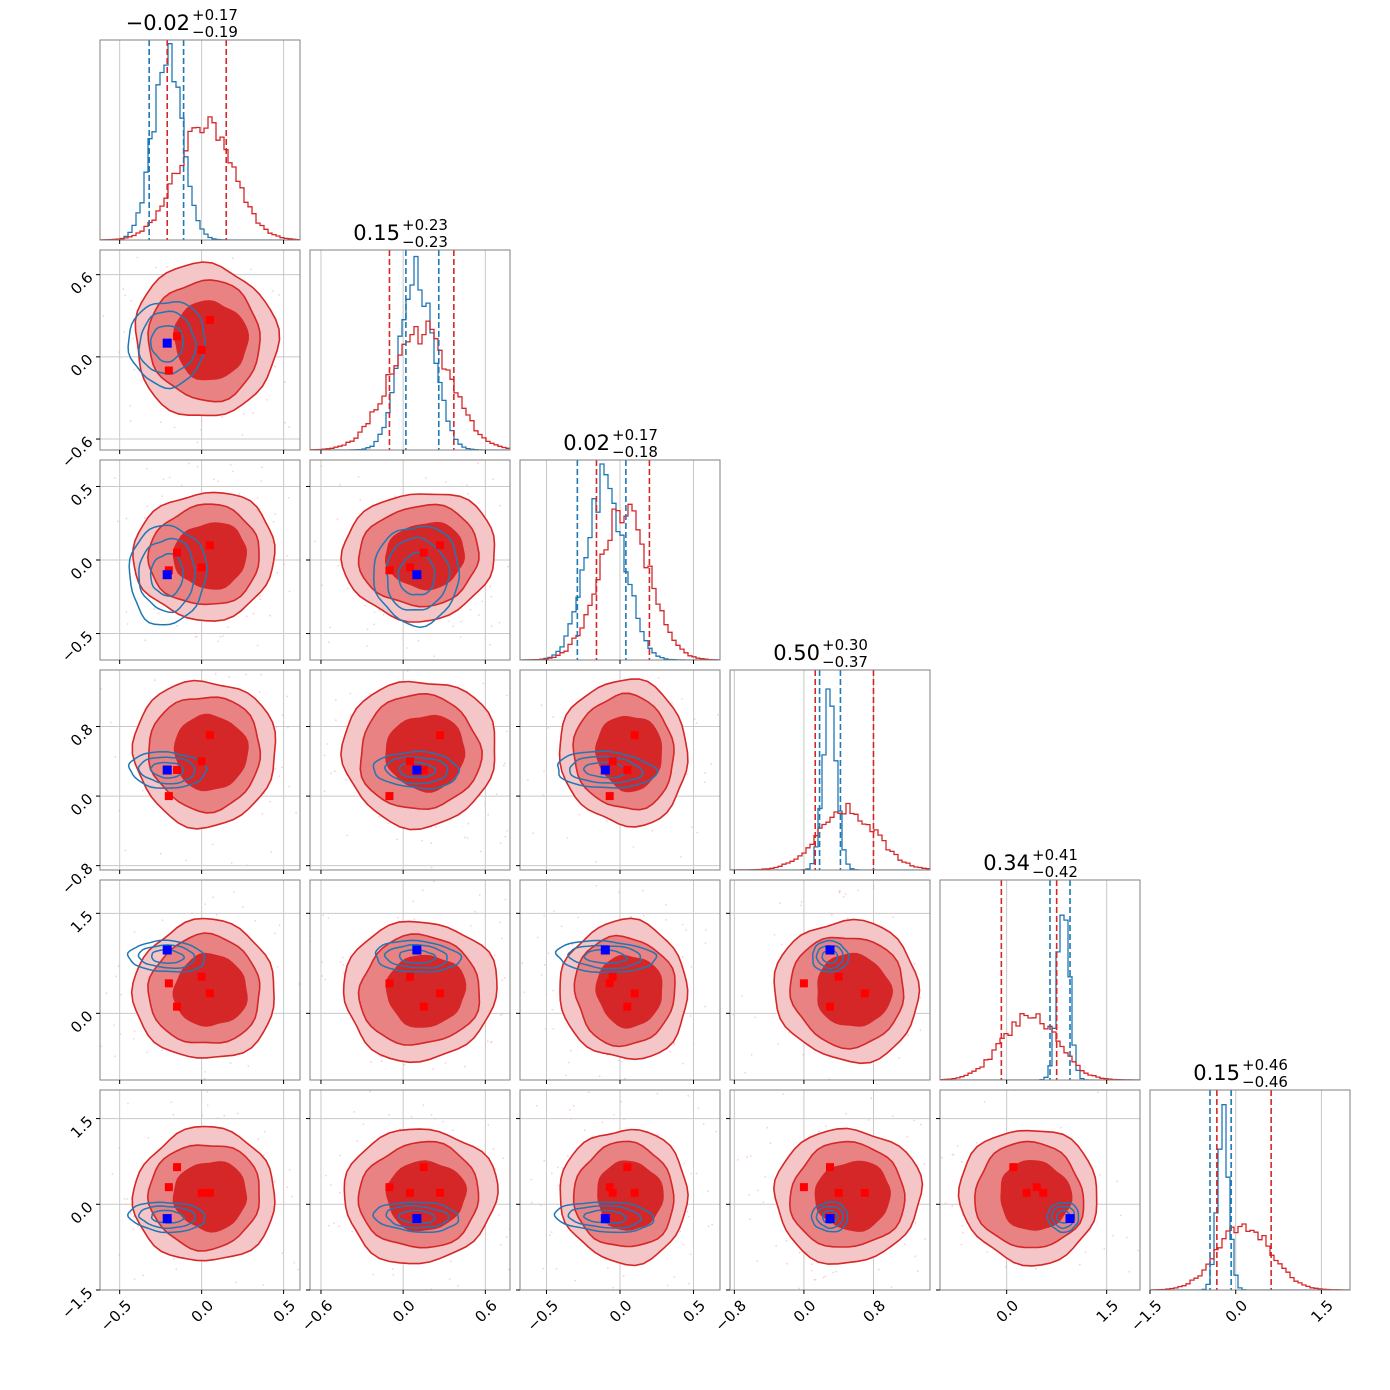 Image resolution: width=1390 pixels, height=1390 pixels. What do you see at coordinates (82, 283) in the screenshot?
I see `y-tick-label: 0.6` at bounding box center [82, 283].